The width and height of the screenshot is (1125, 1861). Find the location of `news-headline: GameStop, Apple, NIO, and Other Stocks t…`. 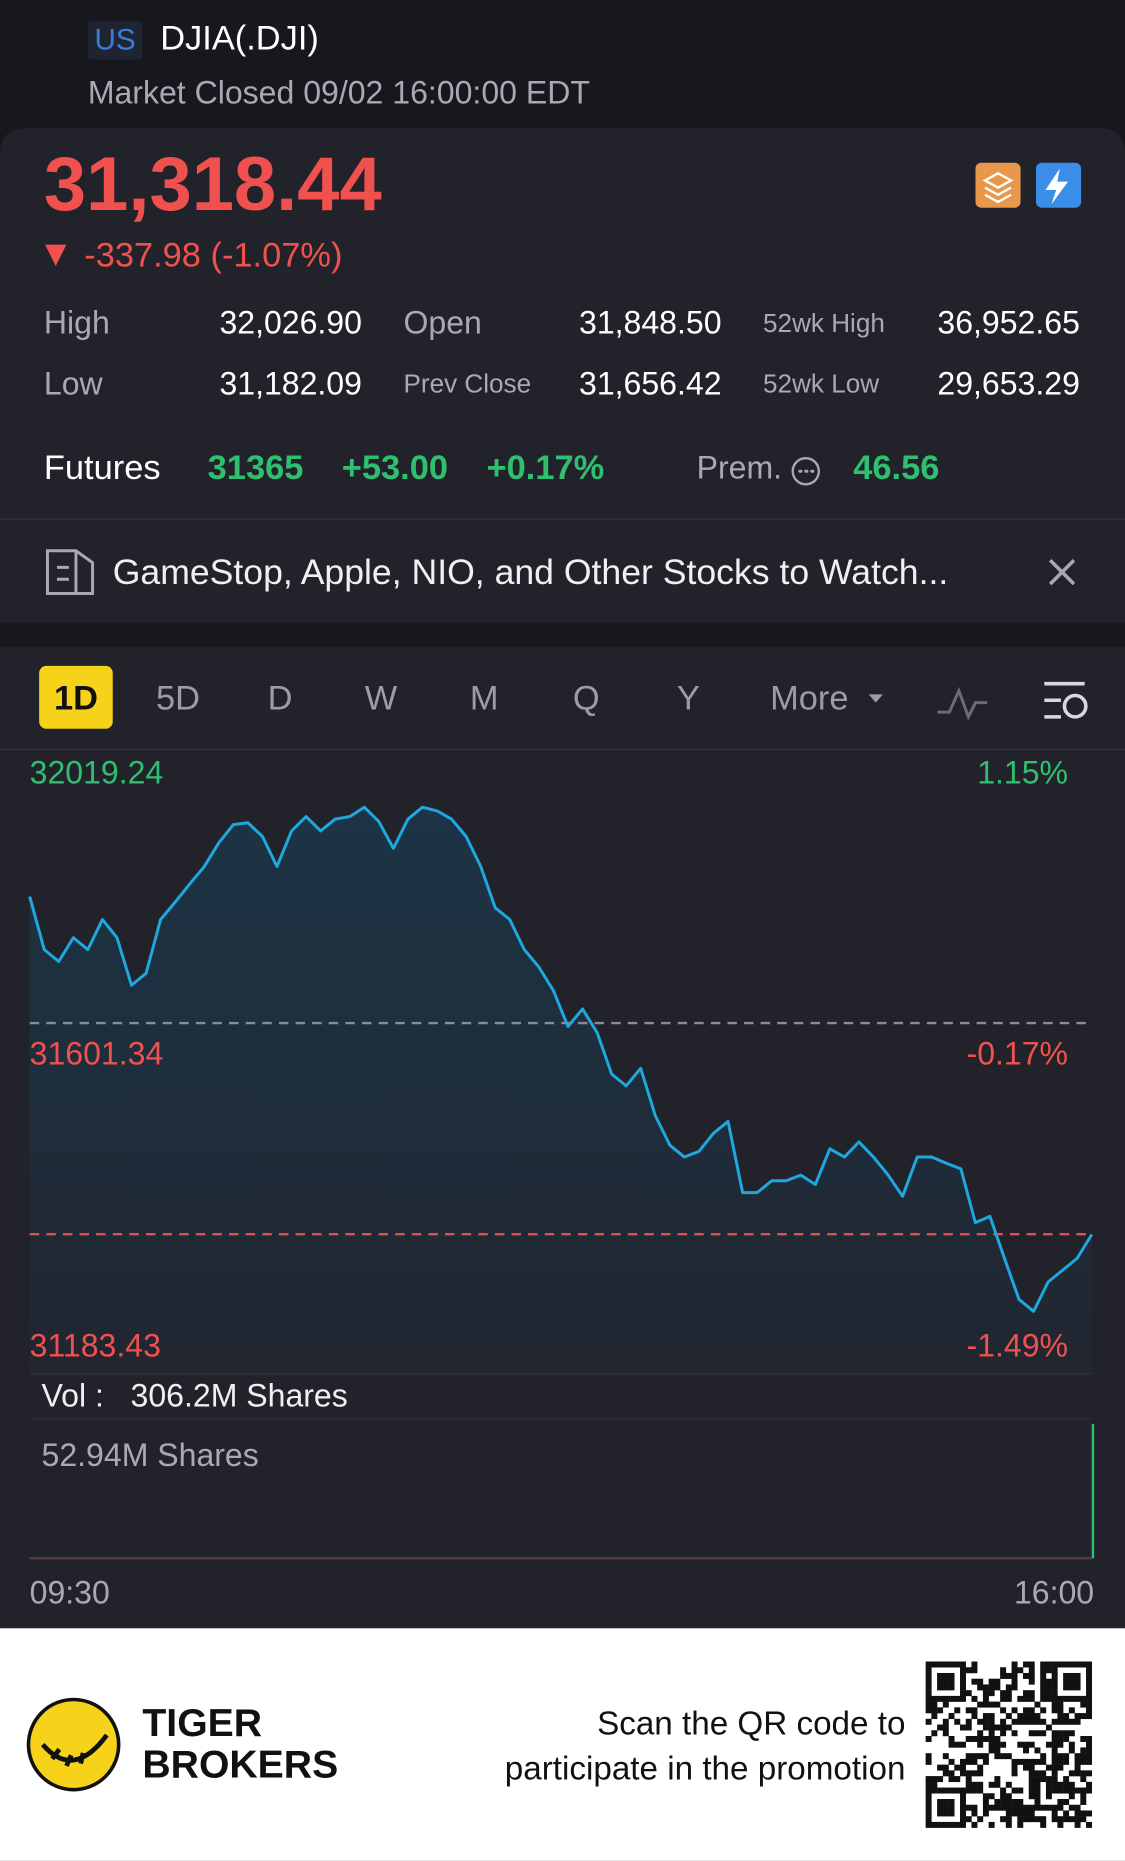

news-headline: GameStop, Apple, NIO, and Other Stocks t… is located at coordinates (531, 572).